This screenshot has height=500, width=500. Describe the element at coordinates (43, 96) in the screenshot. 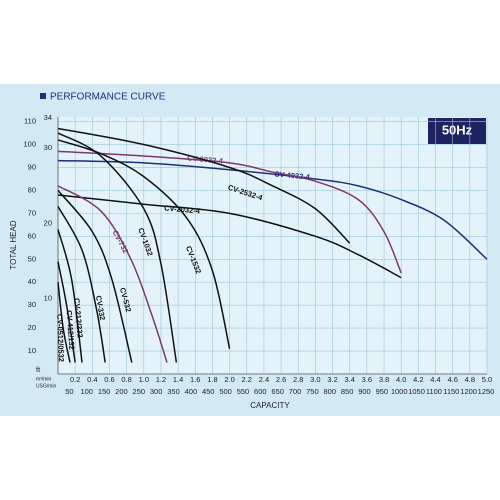

I see `title-bullet` at that location.